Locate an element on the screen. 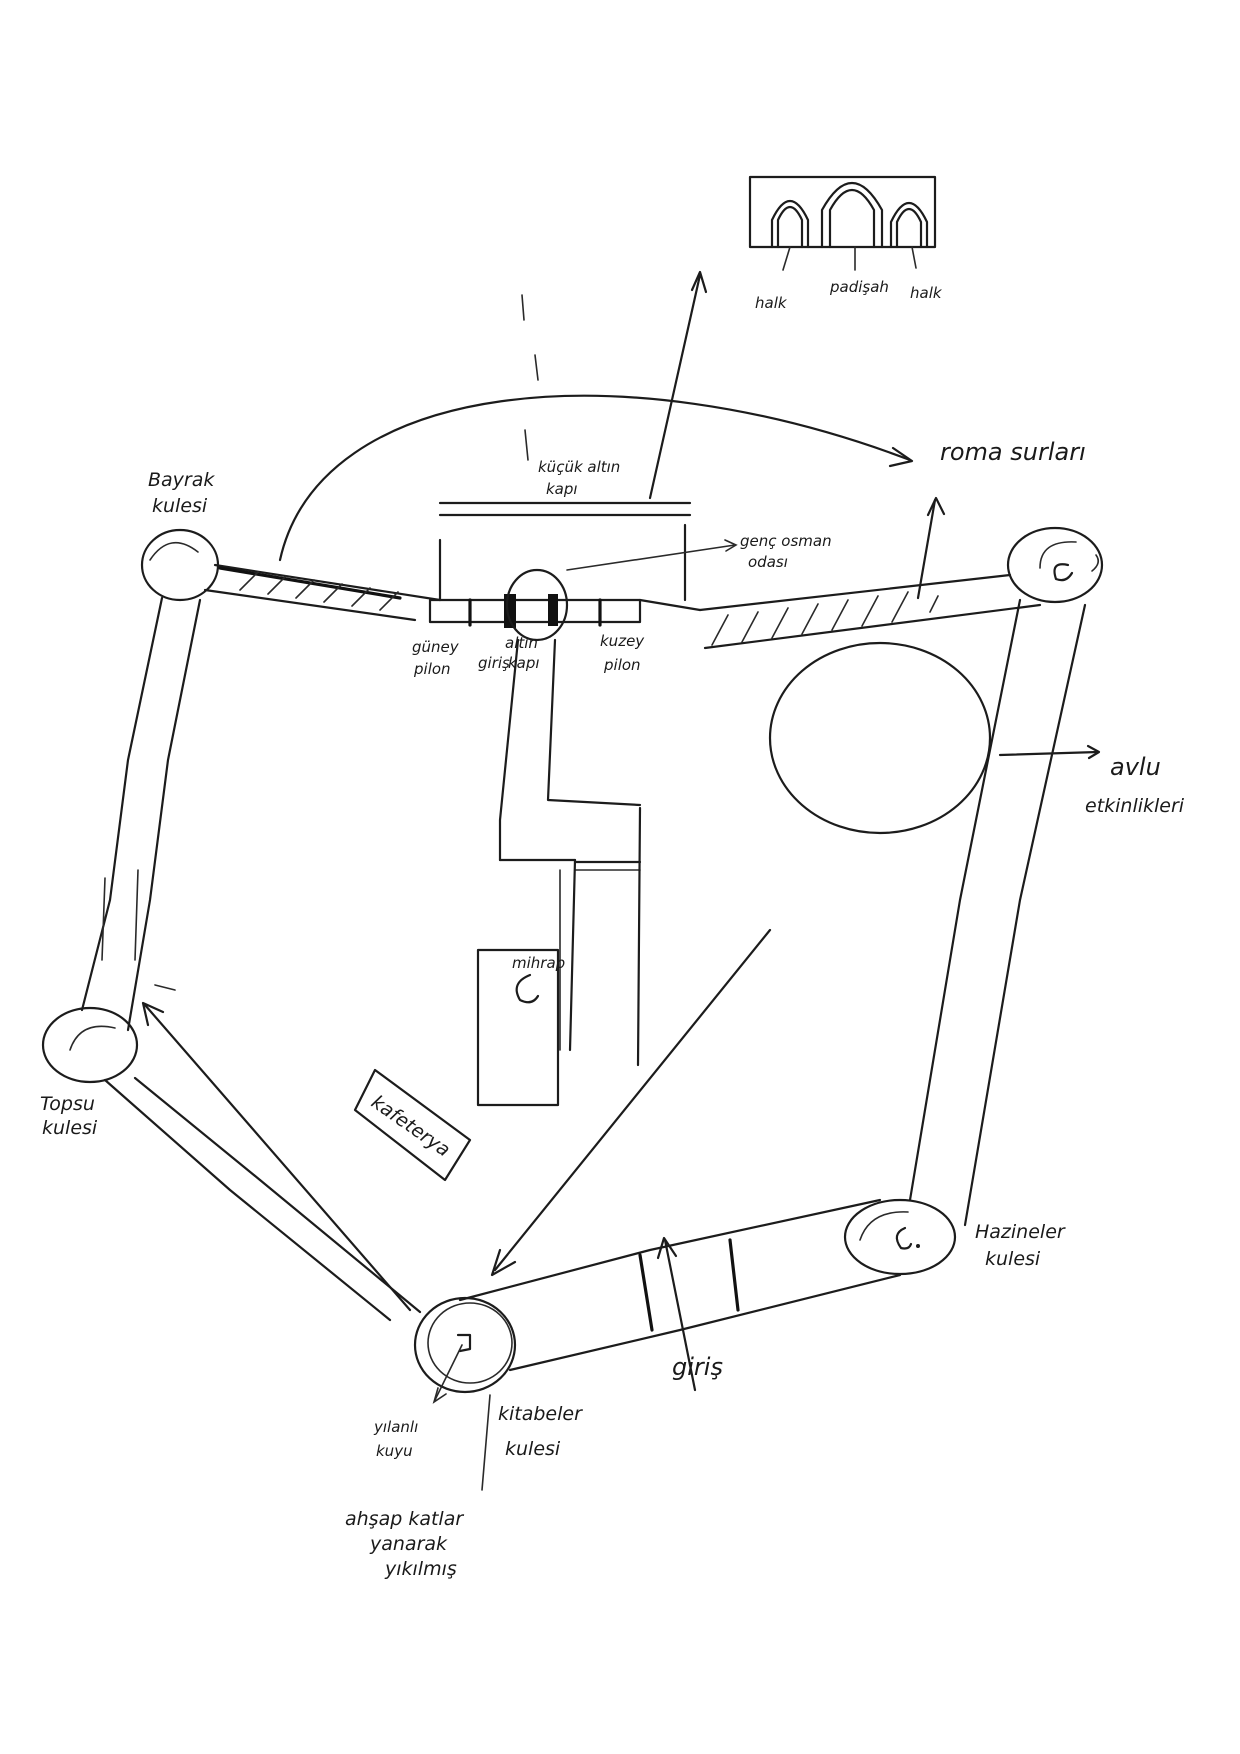  label-yilanli-1: yılanlı is located at coordinates (395, 1427).